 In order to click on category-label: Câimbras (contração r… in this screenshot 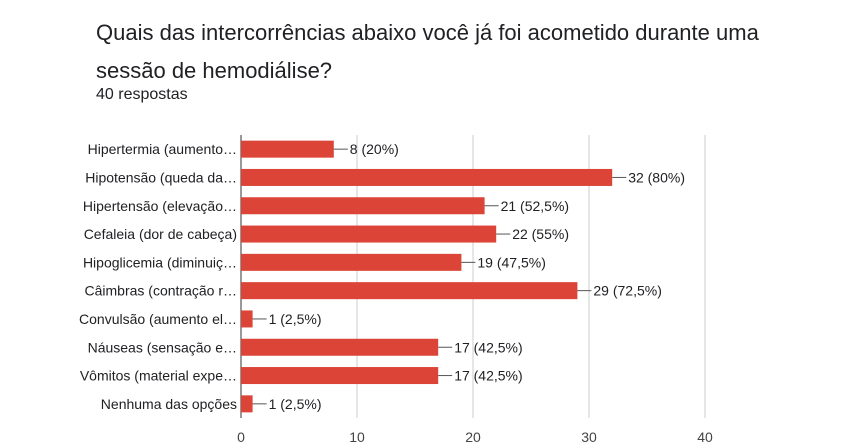, I will do `click(161, 291)`.